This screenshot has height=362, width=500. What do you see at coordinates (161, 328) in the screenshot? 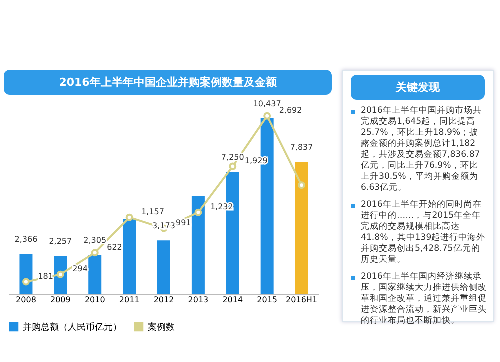
I see `legend-label: 案例数` at bounding box center [161, 328].